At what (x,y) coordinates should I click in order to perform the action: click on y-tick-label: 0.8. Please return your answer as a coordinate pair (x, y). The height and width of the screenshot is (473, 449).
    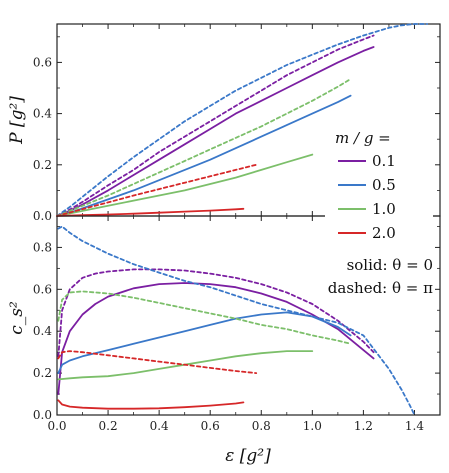
    Looking at the image, I should click on (42, 247).